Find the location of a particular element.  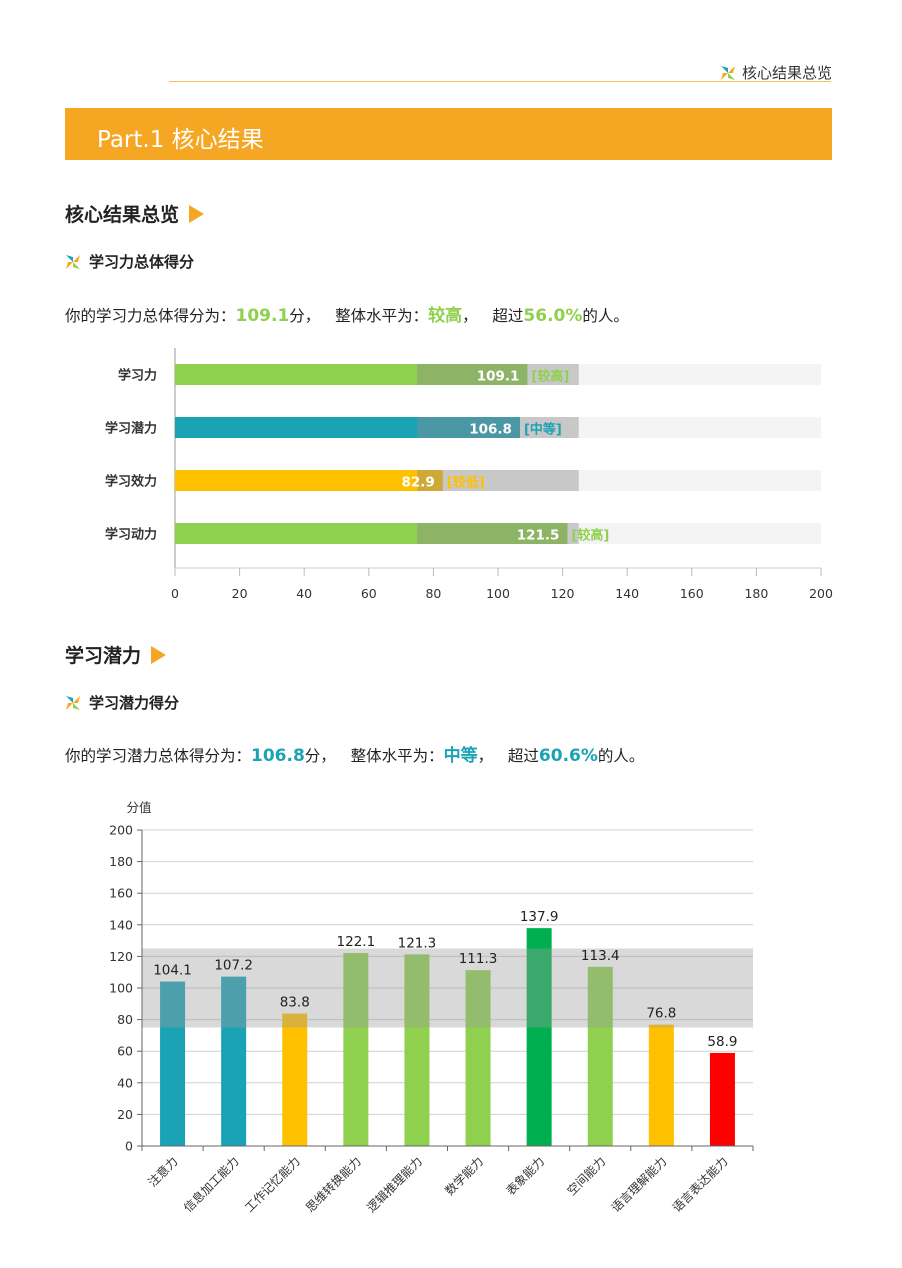

data-label: 137.9 is located at coordinates (539, 917).